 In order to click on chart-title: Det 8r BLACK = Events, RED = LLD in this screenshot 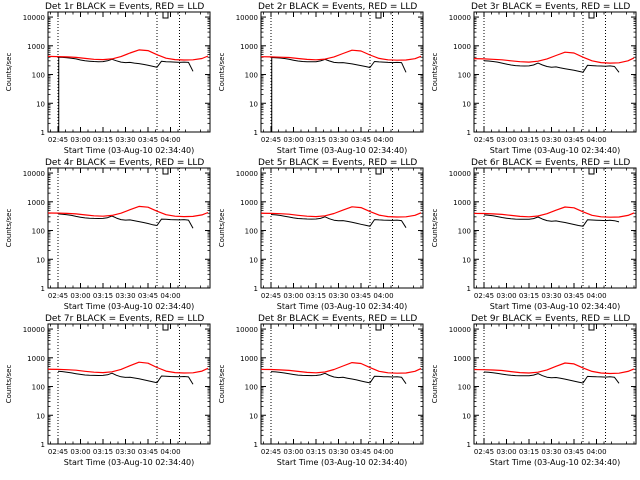, I will do `click(337, 319)`.